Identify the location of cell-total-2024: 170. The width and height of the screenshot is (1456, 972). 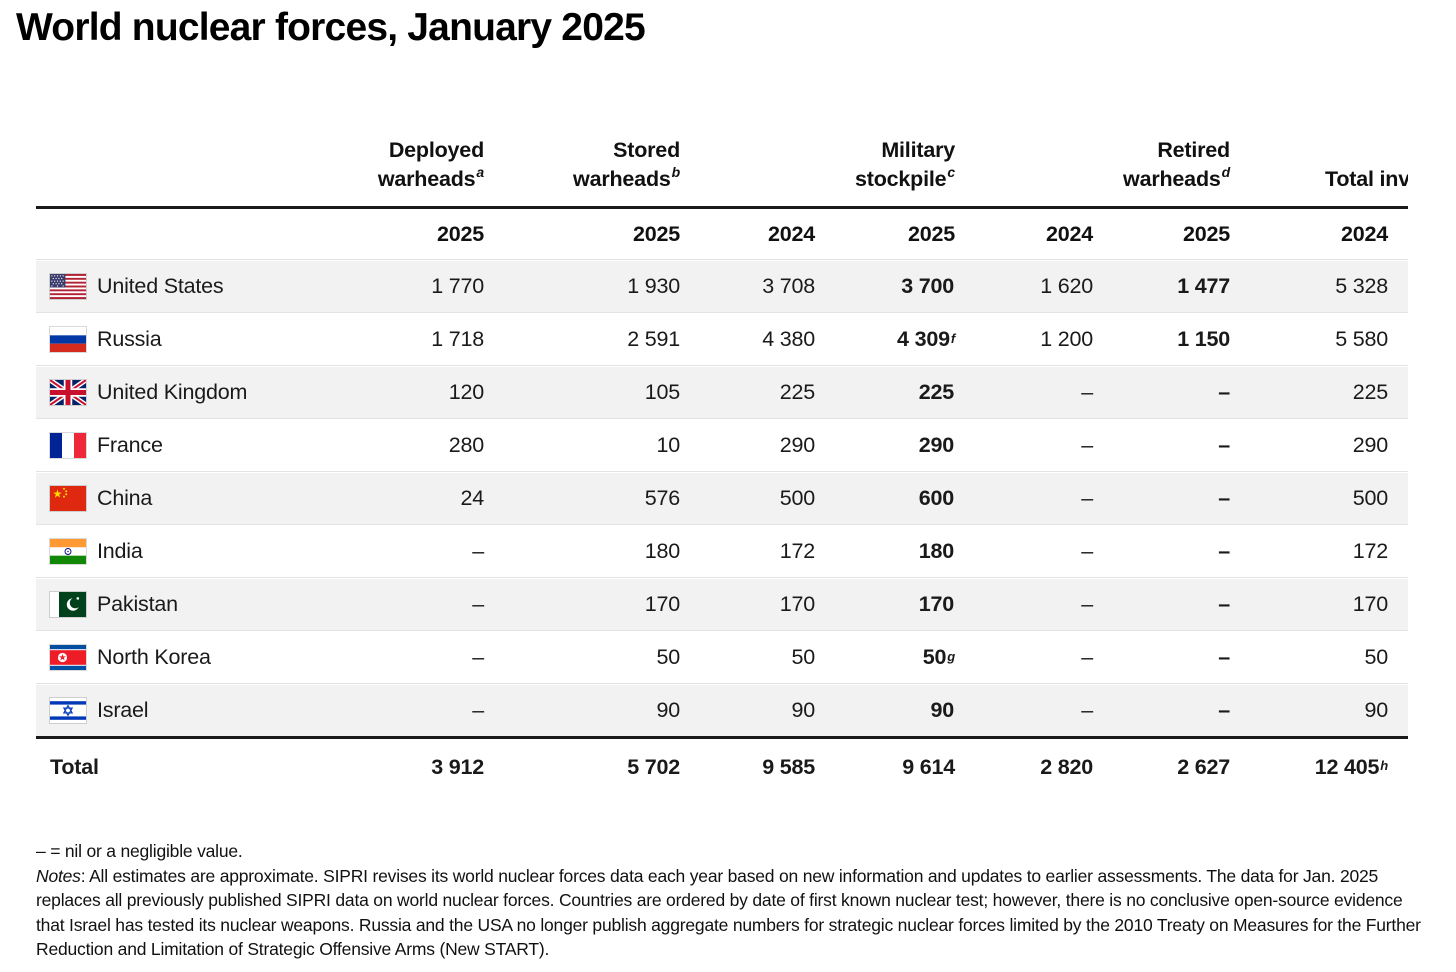
(1370, 604).